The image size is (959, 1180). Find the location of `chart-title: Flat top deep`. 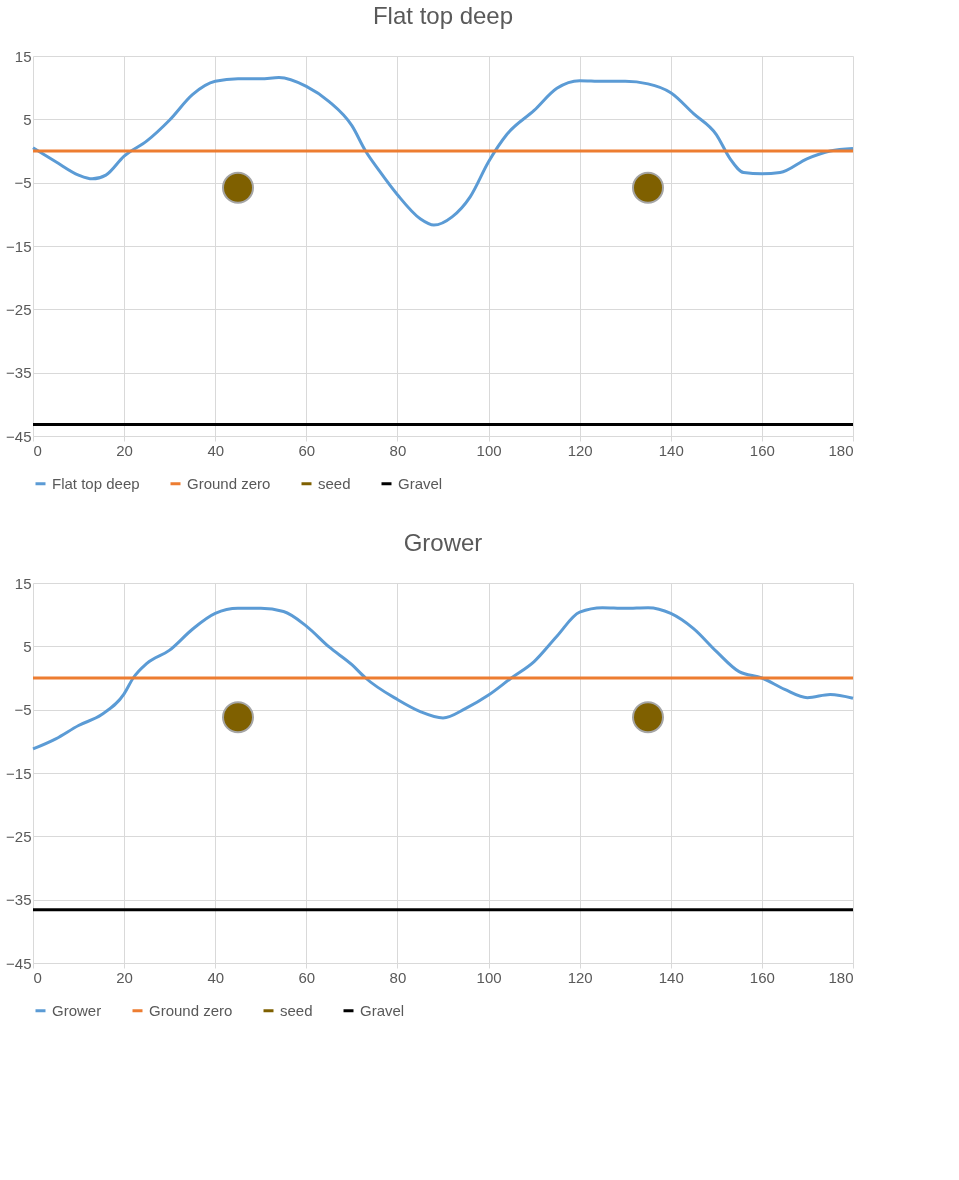

chart-title: Flat top deep is located at coordinates (443, 15).